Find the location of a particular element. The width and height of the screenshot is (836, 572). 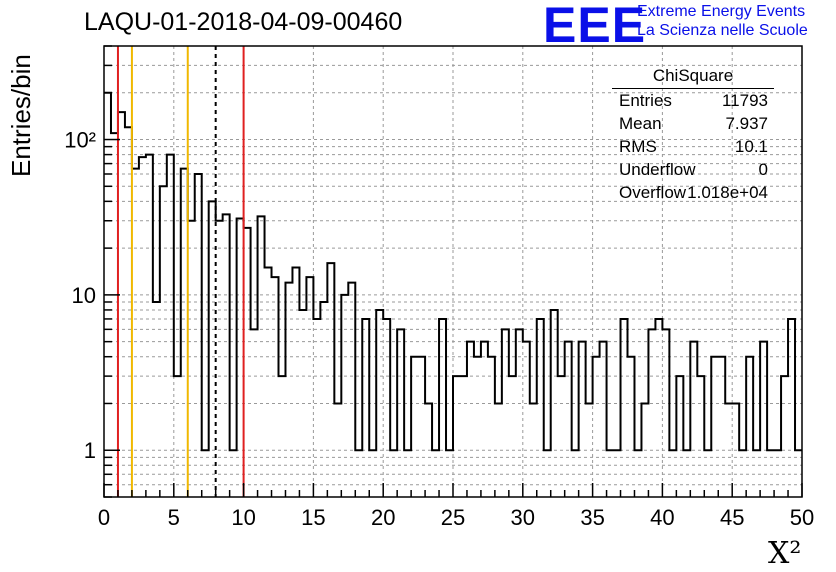

stats-row-underflow: Underflow 0 is located at coordinates (695, 169).